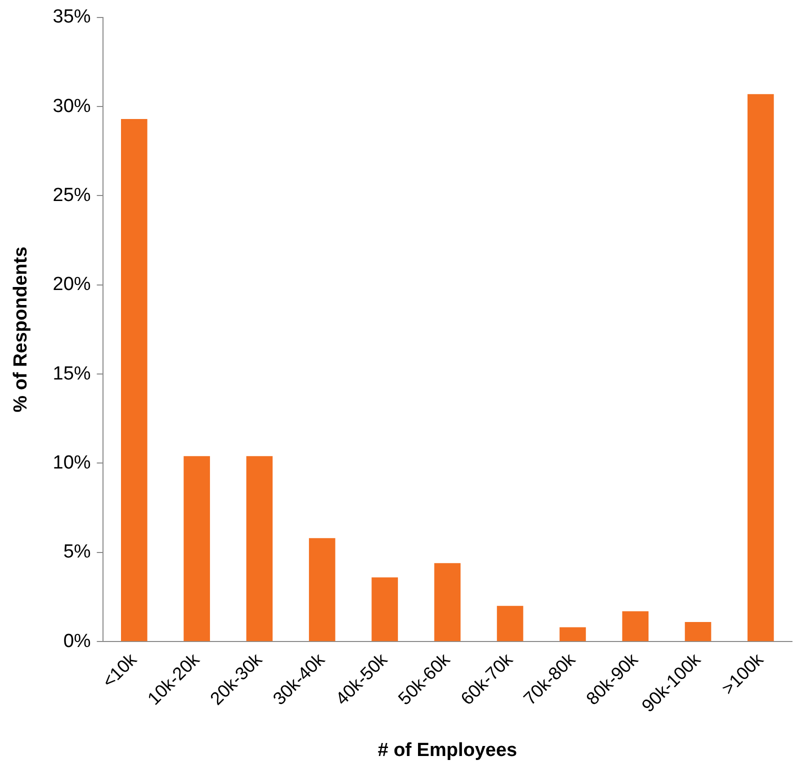  What do you see at coordinates (71, 106) in the screenshot?
I see `y-tick-label: 30%` at bounding box center [71, 106].